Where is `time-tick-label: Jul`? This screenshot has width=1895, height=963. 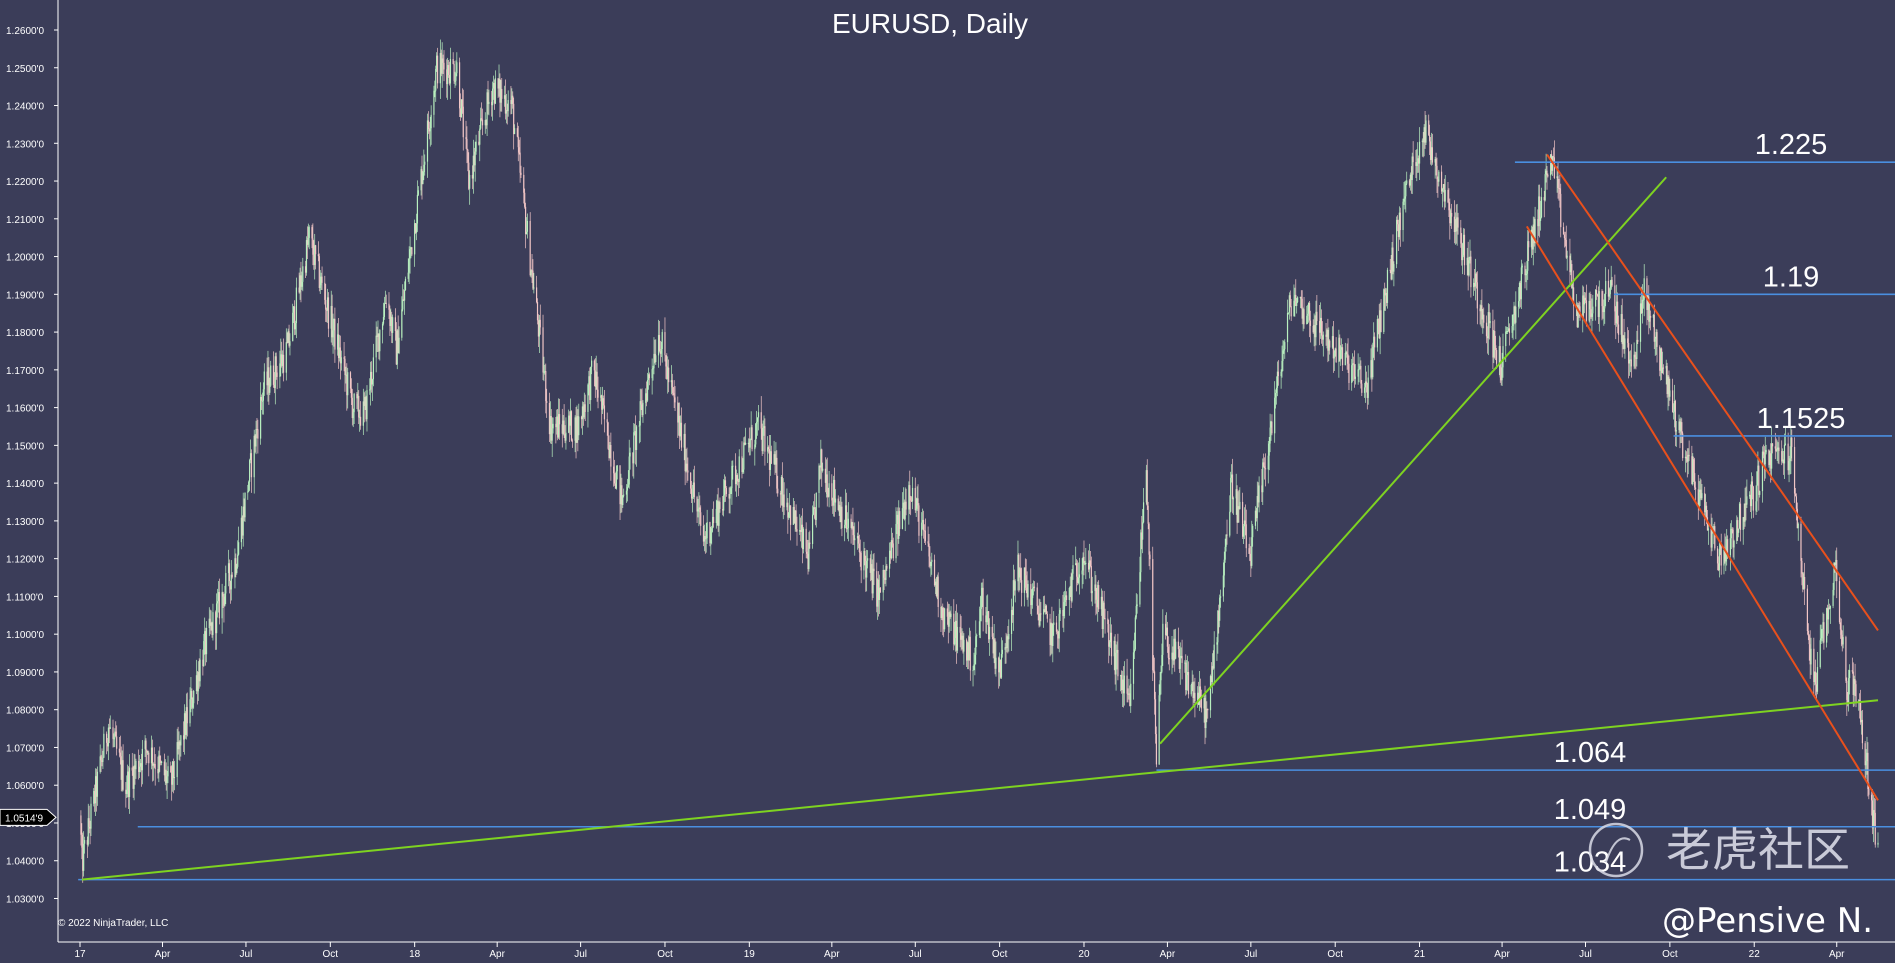 time-tick-label: Jul is located at coordinates (246, 954).